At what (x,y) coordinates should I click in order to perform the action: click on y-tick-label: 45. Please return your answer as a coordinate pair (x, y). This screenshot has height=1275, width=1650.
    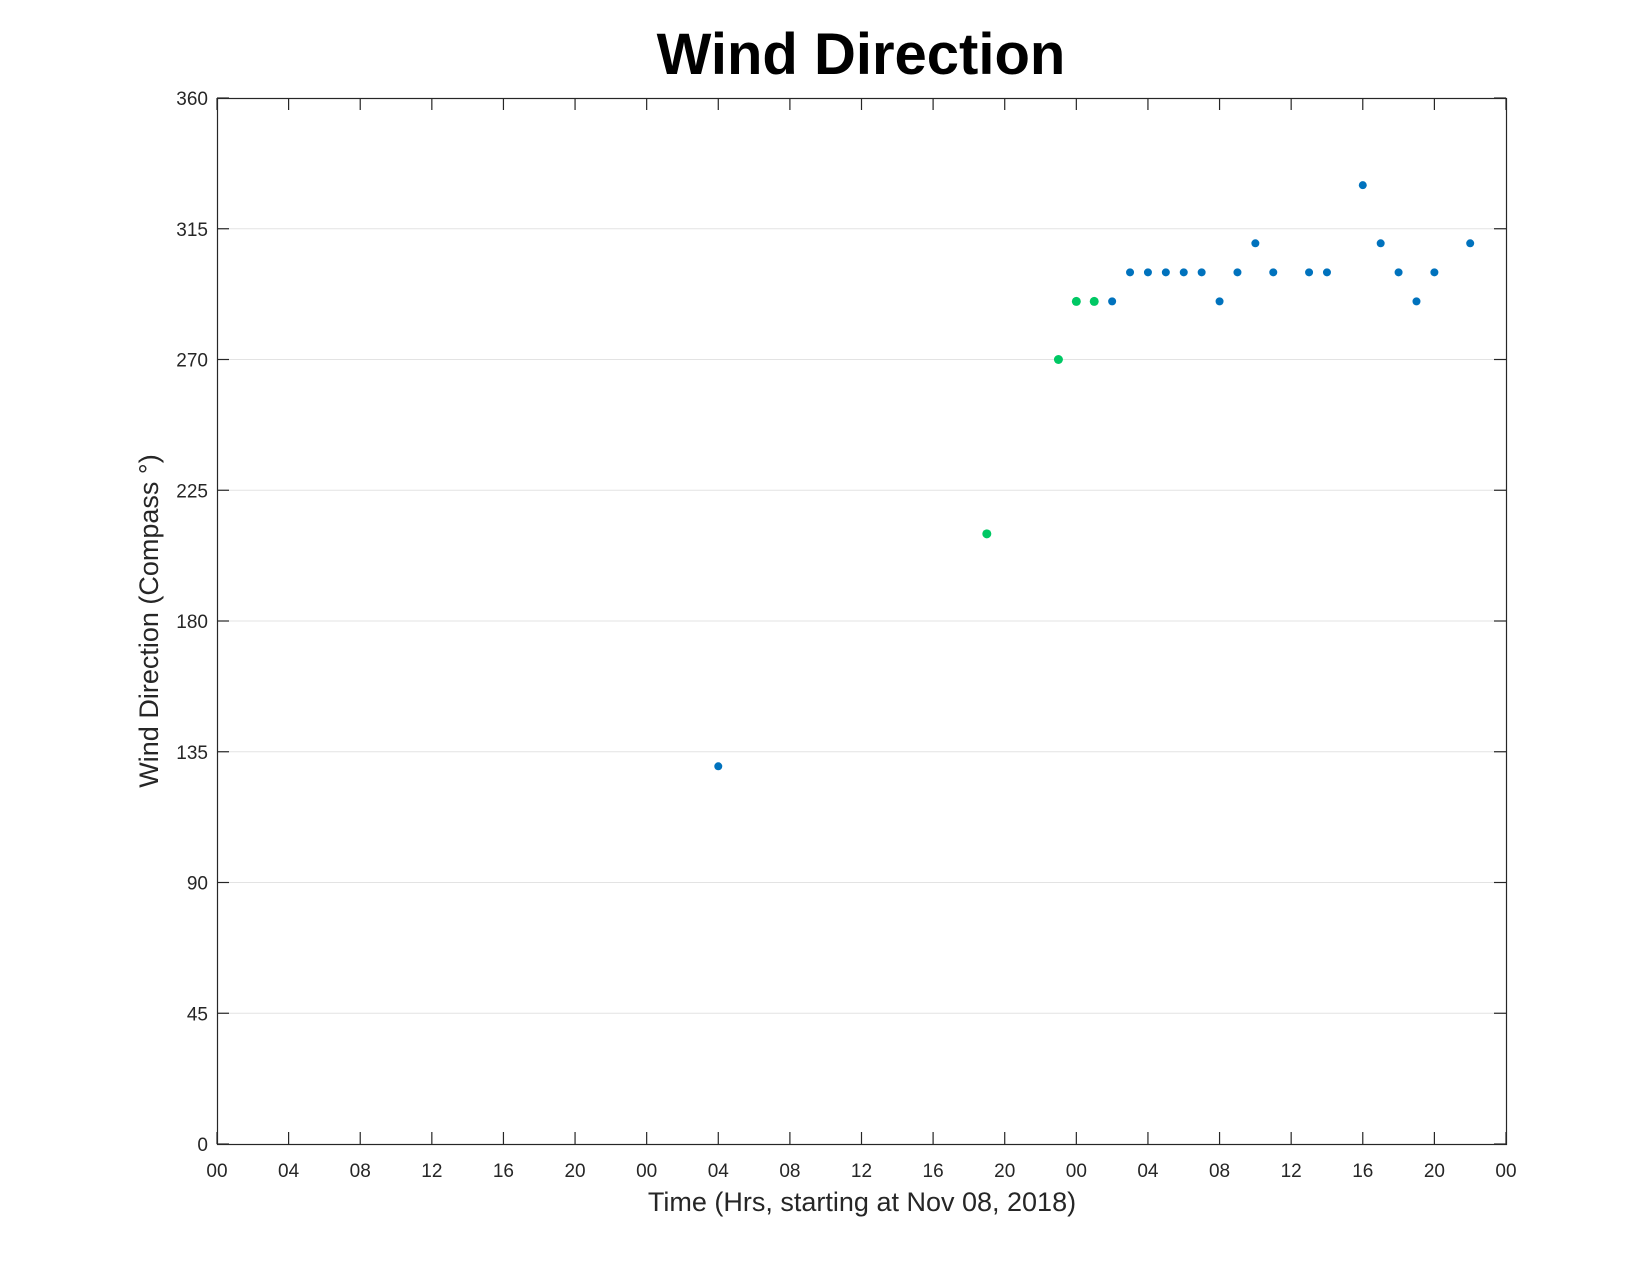
    Looking at the image, I should click on (197, 1014).